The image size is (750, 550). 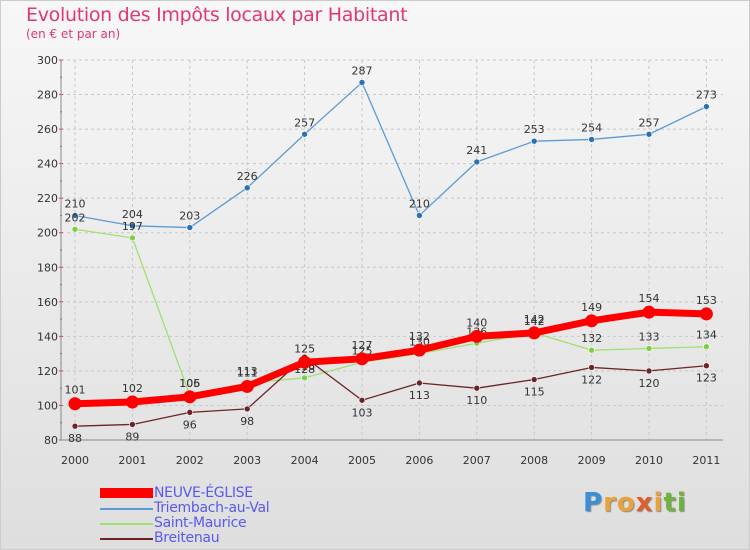 I want to click on data-label-saint-maurice: 133, so click(x=649, y=336).